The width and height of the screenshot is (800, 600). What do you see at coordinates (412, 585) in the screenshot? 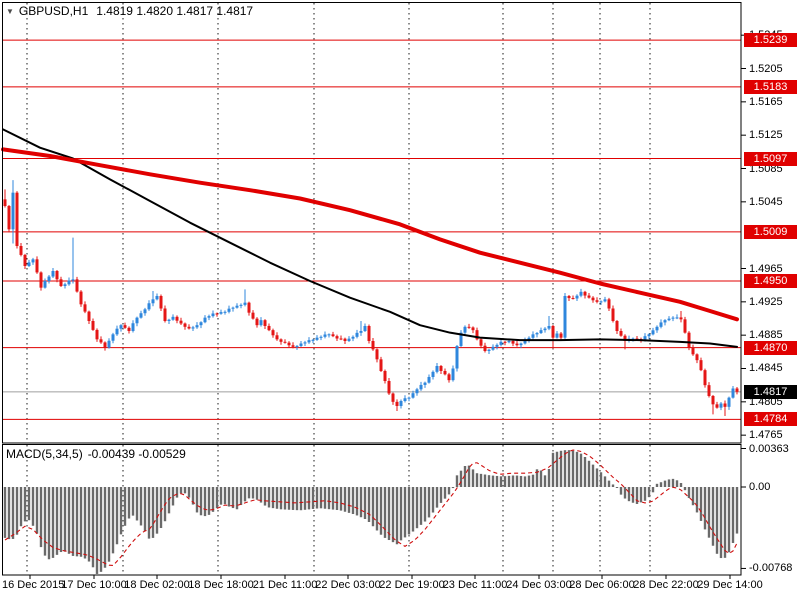
I see `time-axis-label: 22 Dec 19:00` at bounding box center [412, 585].